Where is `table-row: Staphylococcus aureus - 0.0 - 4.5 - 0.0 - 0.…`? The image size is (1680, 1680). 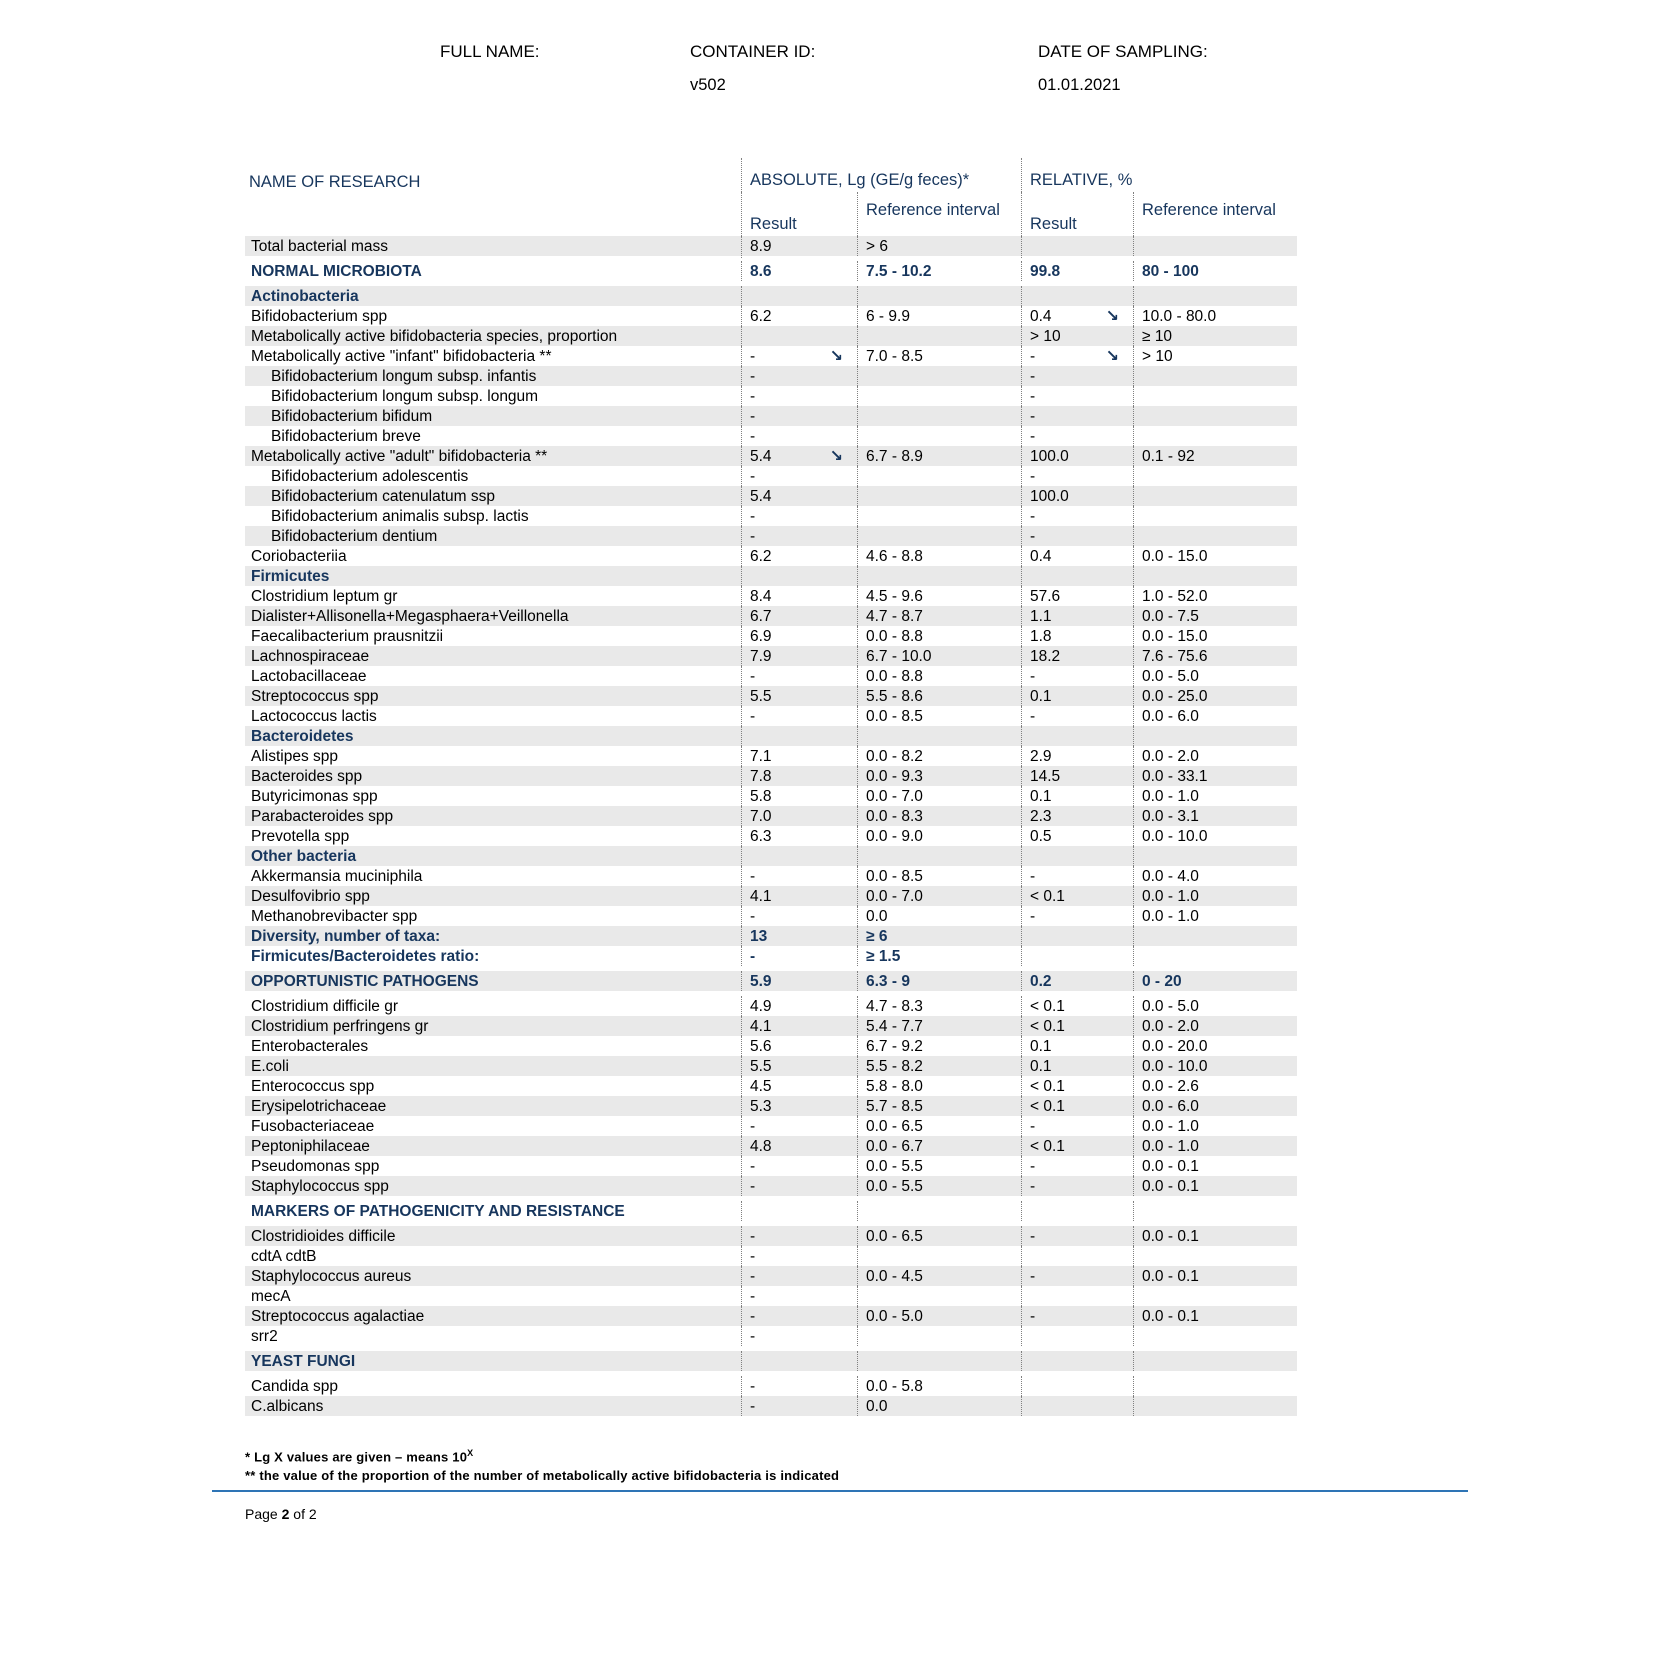
table-row: Staphylococcus aureus - 0.0 - 4.5 - 0.0 - 0.… is located at coordinates (771, 1276).